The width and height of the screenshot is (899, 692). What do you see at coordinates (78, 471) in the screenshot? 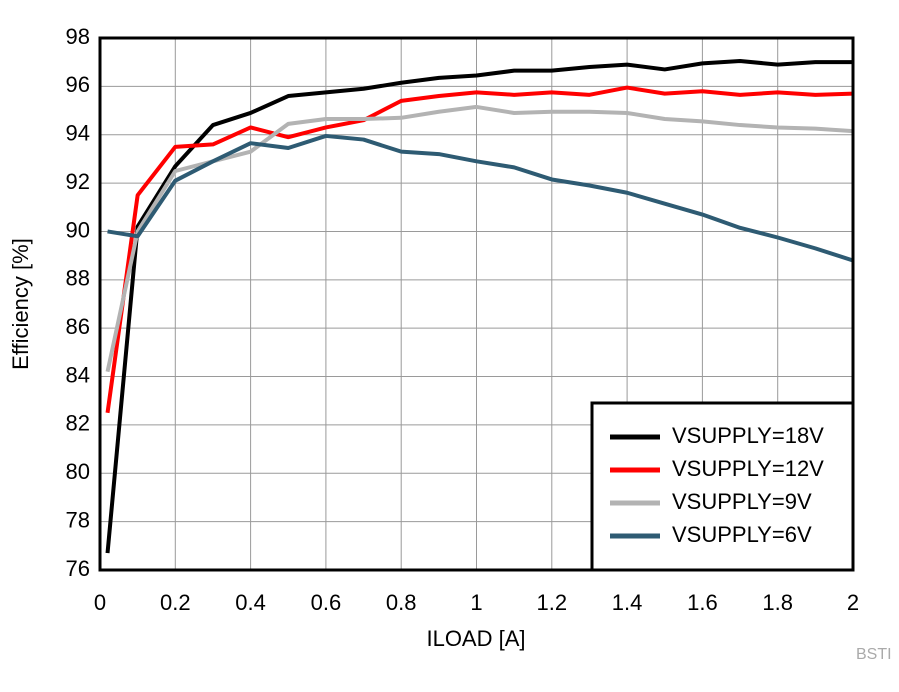
I see `y-tick-label: 80` at bounding box center [78, 471].